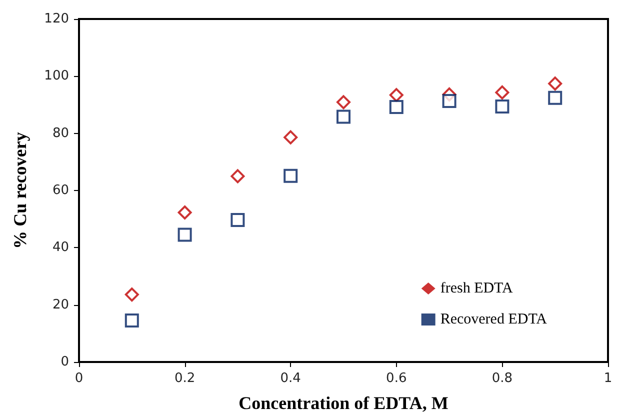 Image resolution: width=622 pixels, height=417 pixels. I want to click on y-tick-label: 100, so click(56, 76).